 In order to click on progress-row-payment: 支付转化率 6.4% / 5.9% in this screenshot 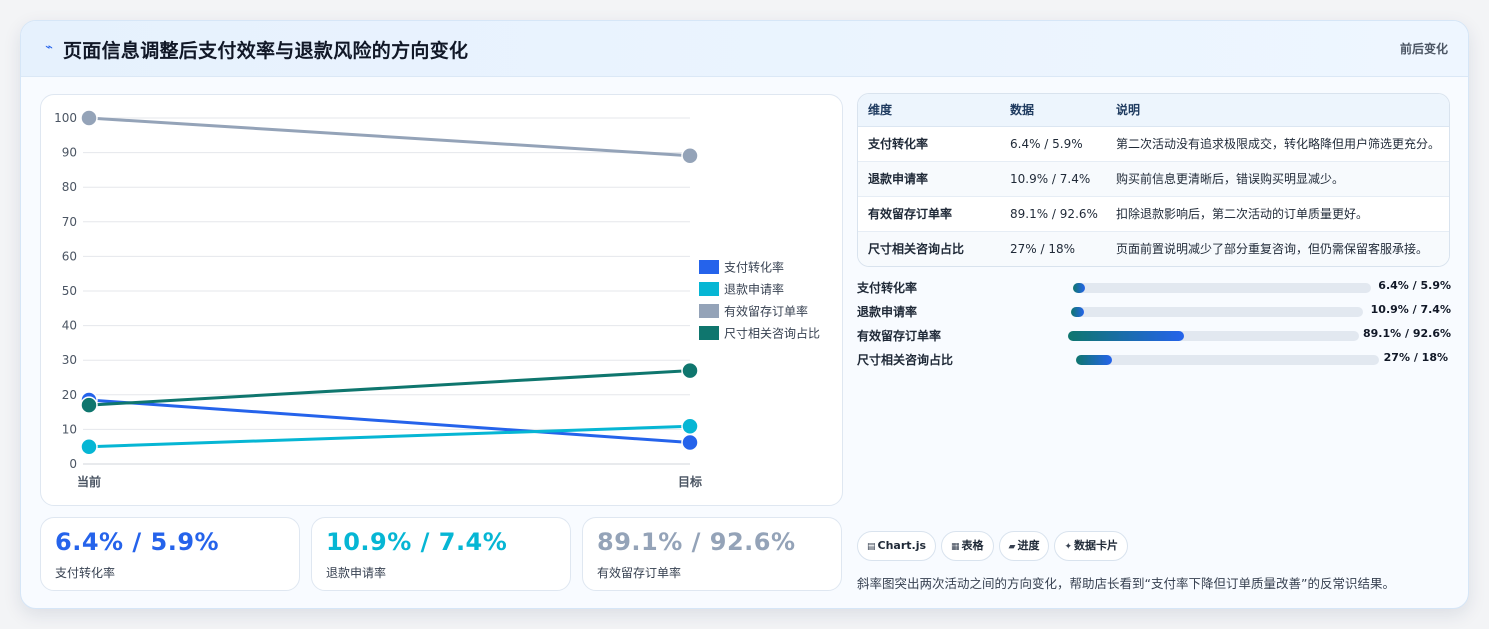, I will do `click(1154, 287)`.